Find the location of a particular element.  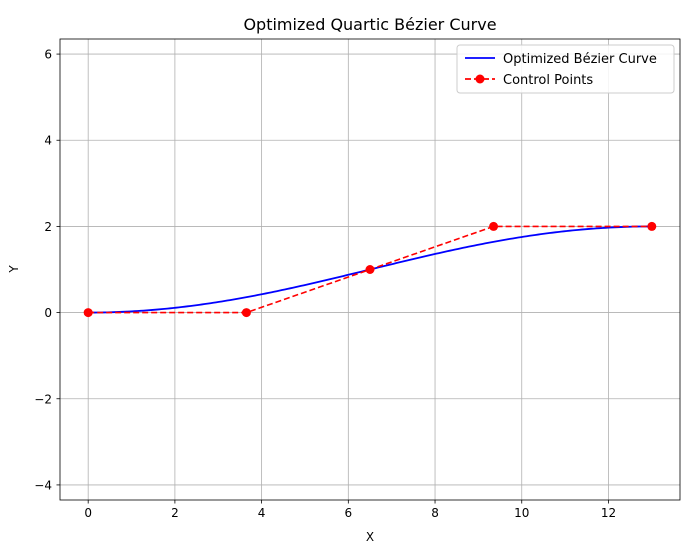

x-tick-label: 10 is located at coordinates (521, 513).